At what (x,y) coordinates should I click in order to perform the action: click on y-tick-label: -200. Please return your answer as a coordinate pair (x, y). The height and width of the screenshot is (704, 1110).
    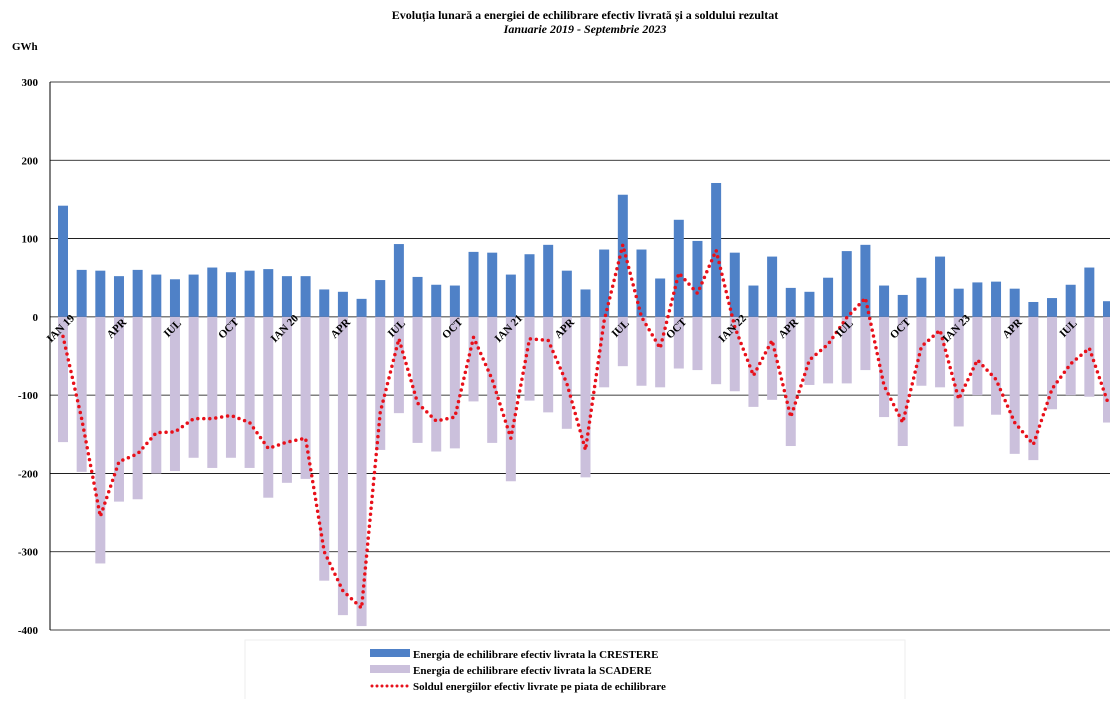
    Looking at the image, I should click on (28, 474).